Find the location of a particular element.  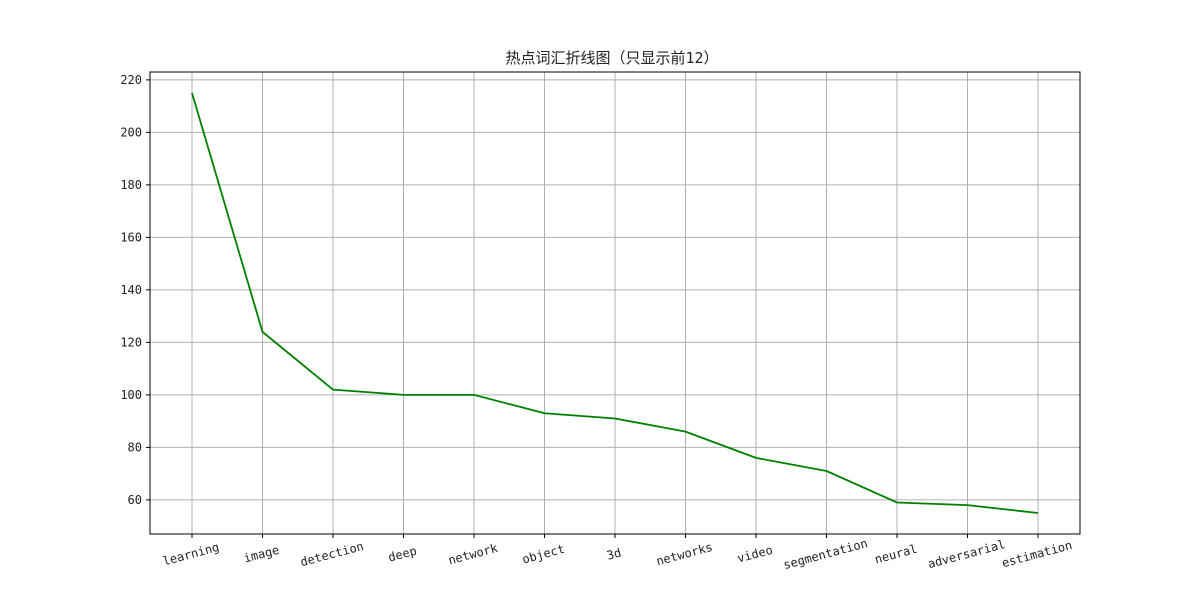

x-tick-label: image is located at coordinates (261, 554).